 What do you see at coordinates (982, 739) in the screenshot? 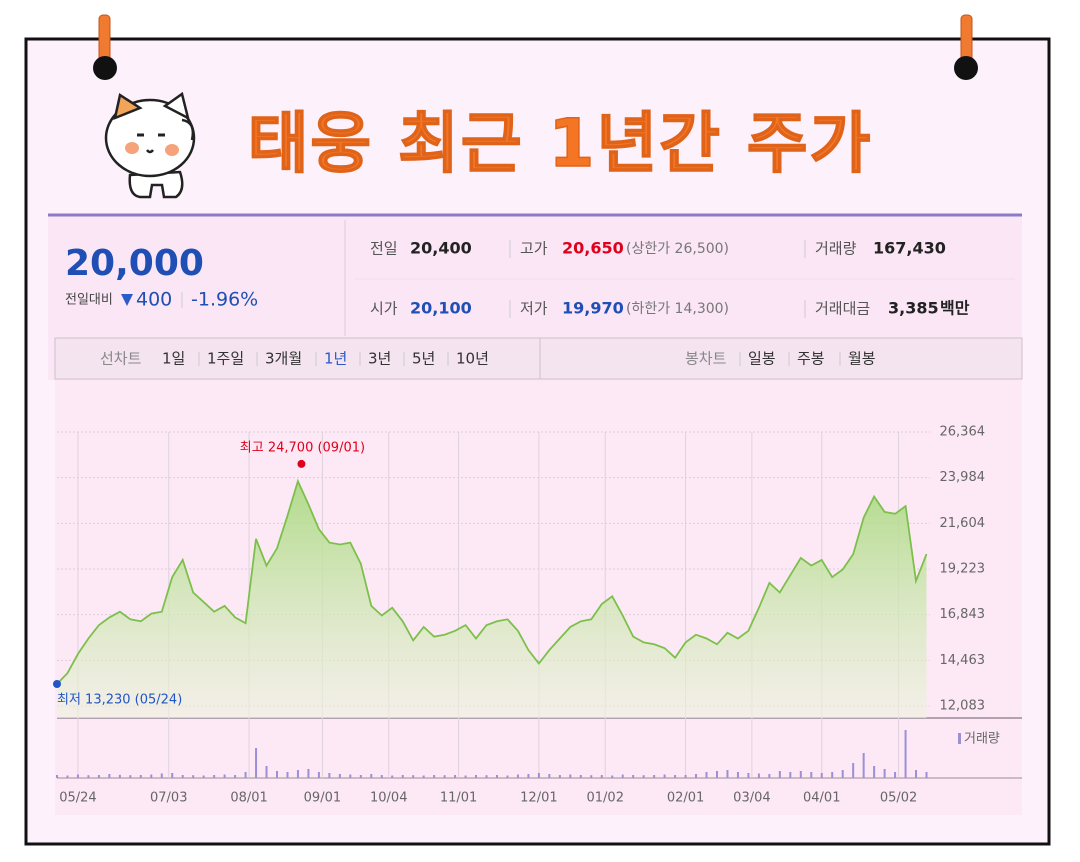
I see `volume-legend: 거래량` at bounding box center [982, 739].